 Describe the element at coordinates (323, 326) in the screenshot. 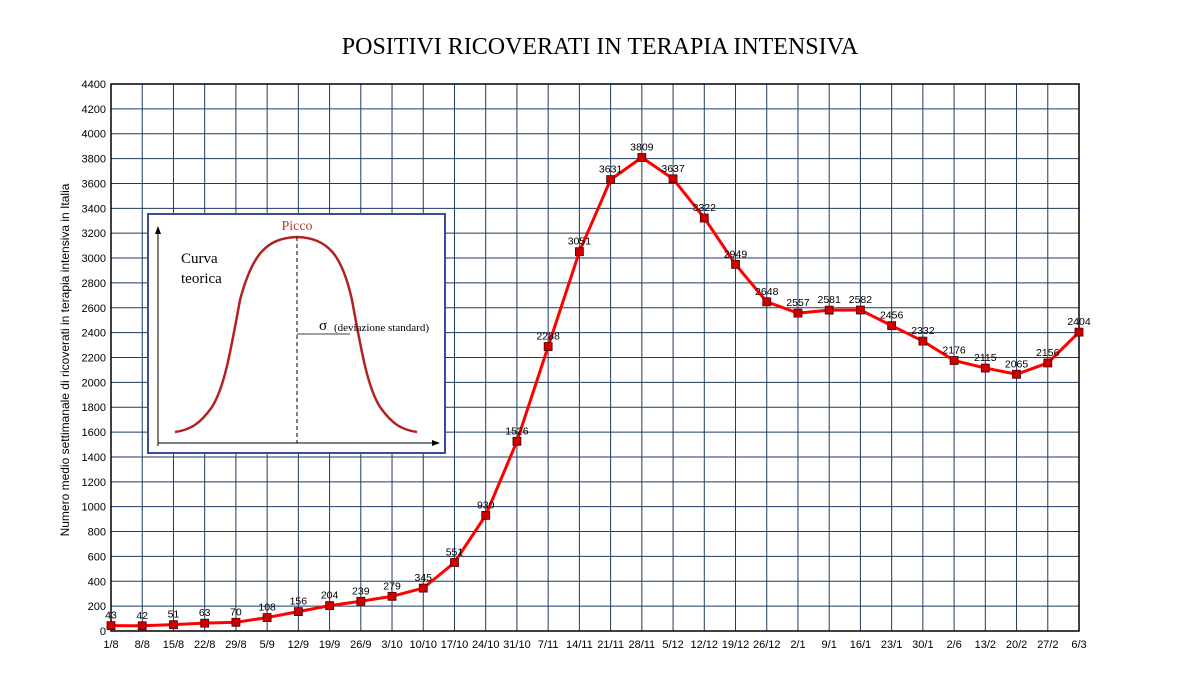

I see `inset-sigma-symbol: σ` at that location.